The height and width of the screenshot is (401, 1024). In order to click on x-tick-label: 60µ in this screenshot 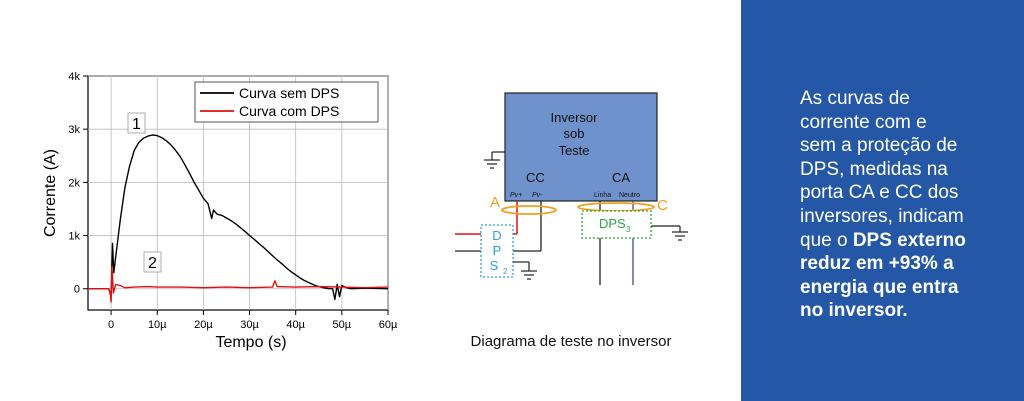, I will do `click(388, 325)`.